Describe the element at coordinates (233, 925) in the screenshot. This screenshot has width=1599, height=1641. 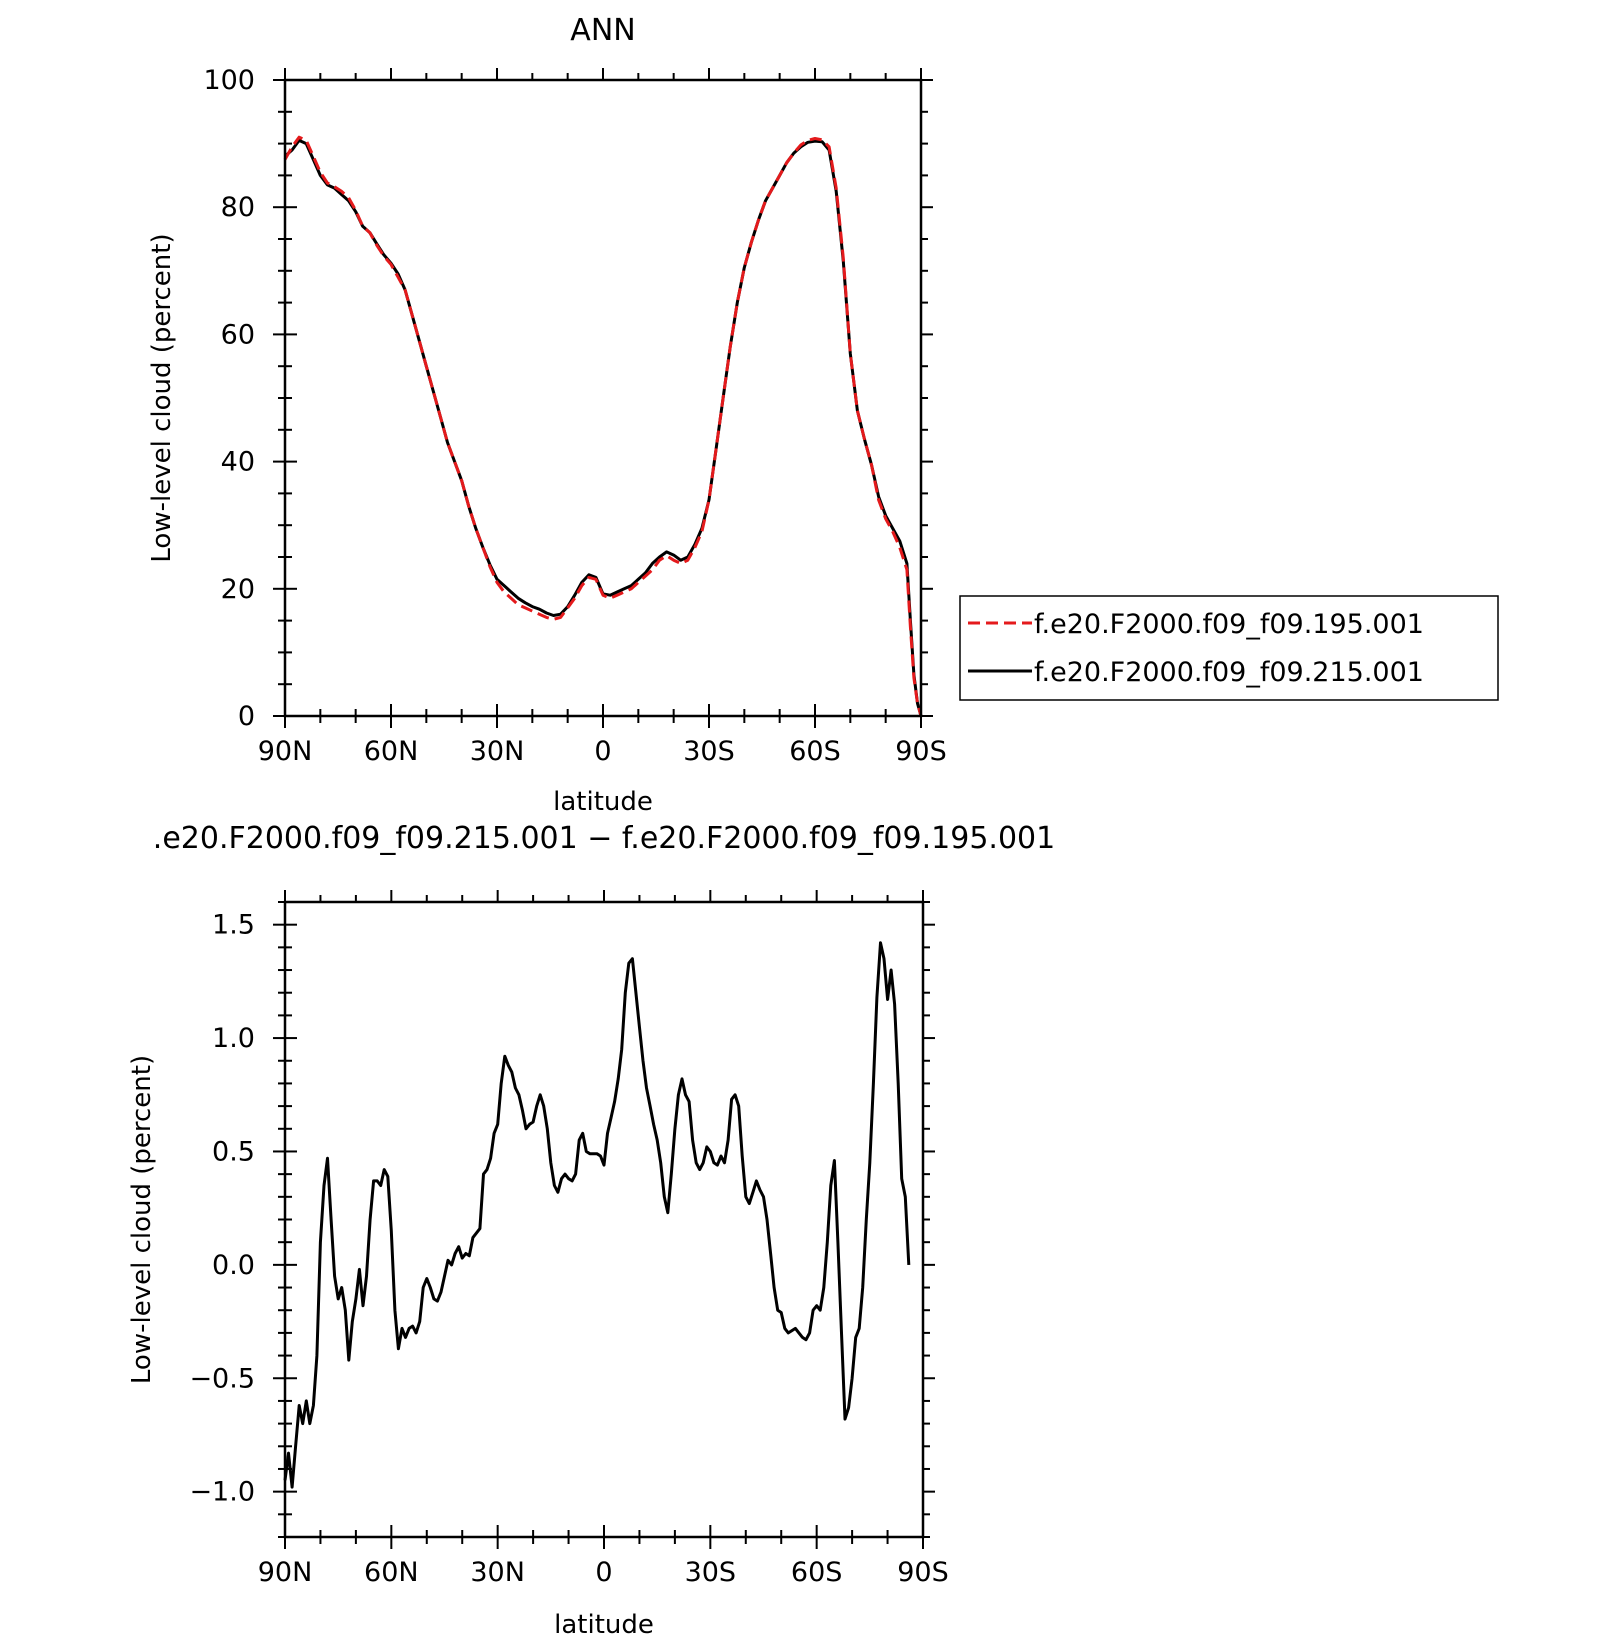
I see `y-tick-label: 1.5` at that location.